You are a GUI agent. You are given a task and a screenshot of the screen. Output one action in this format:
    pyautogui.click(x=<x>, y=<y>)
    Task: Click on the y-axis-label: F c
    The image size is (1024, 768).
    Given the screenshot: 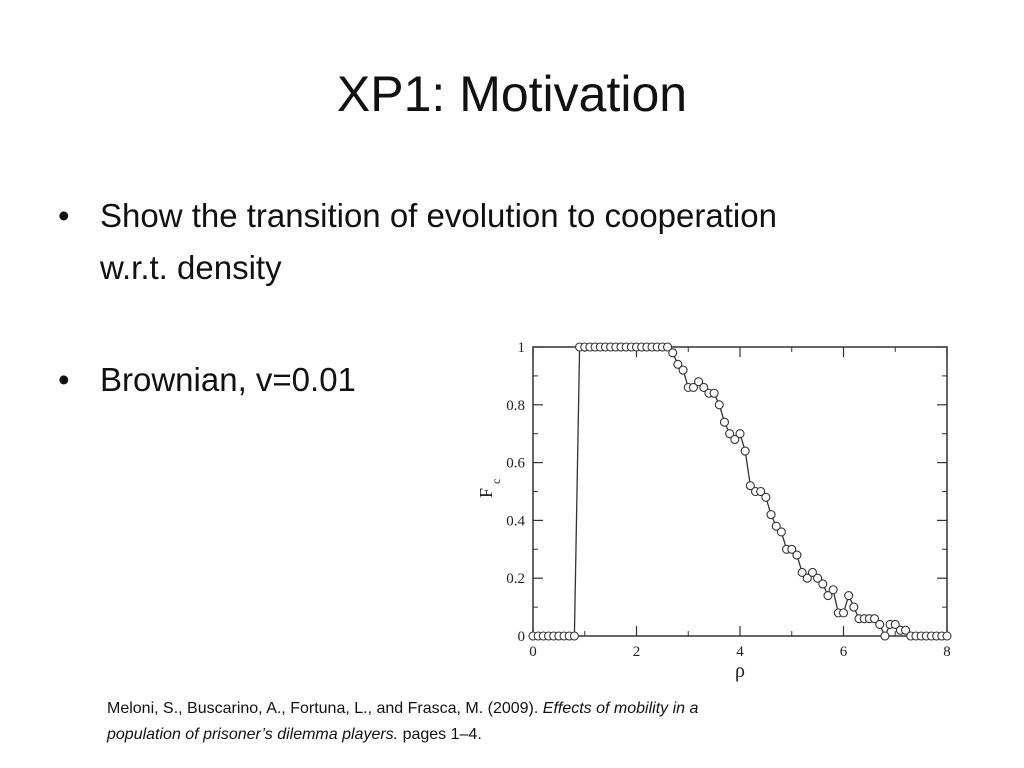 What is the action you would take?
    pyautogui.click(x=489, y=488)
    